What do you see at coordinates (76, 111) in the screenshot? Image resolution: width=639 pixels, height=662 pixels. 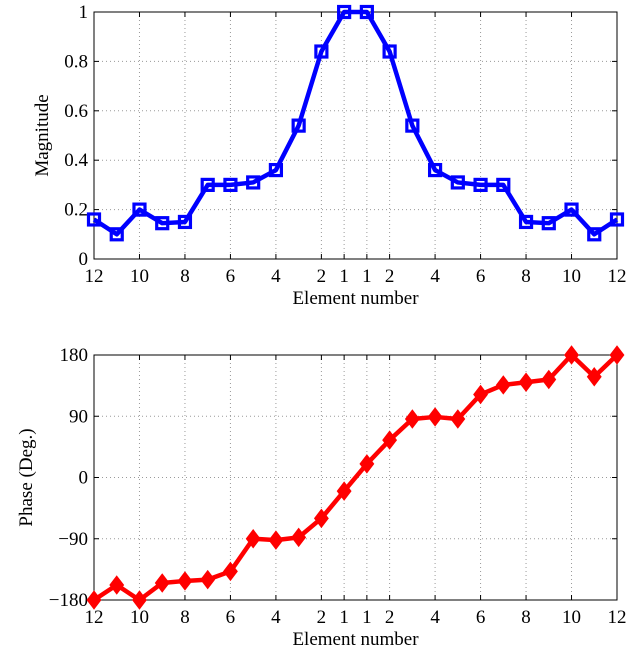 I see `y-tick-label: 0.6` at bounding box center [76, 111].